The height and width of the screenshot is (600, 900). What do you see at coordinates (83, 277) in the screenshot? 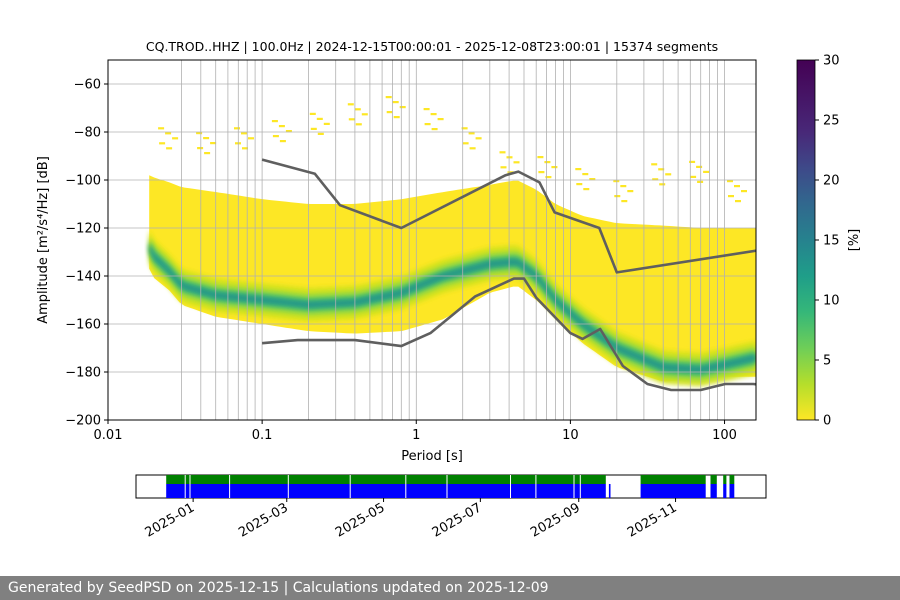
I see `y-tick-label: −140` at bounding box center [83, 277].